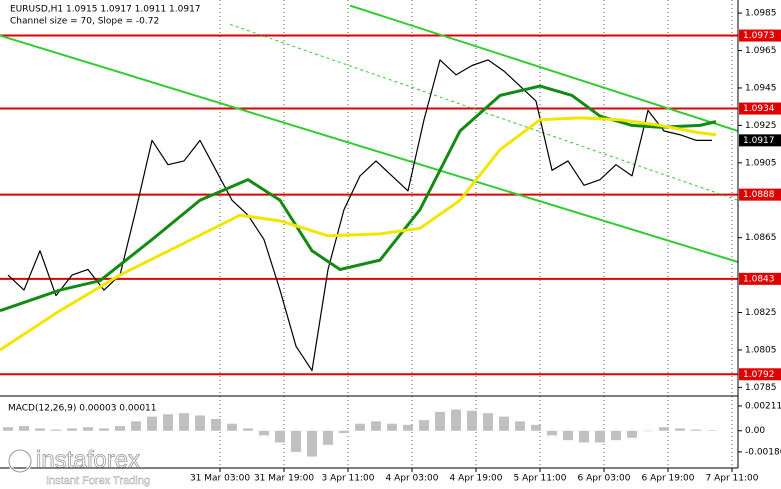  What do you see at coordinates (761, 126) in the screenshot?
I see `y-tick-label: 1.0925` at bounding box center [761, 126].